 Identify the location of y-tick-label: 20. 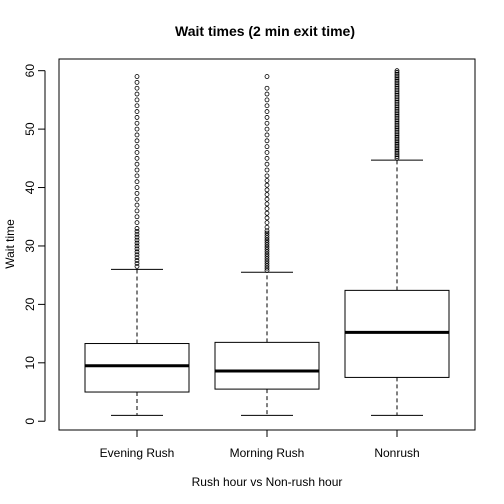
(30, 304).